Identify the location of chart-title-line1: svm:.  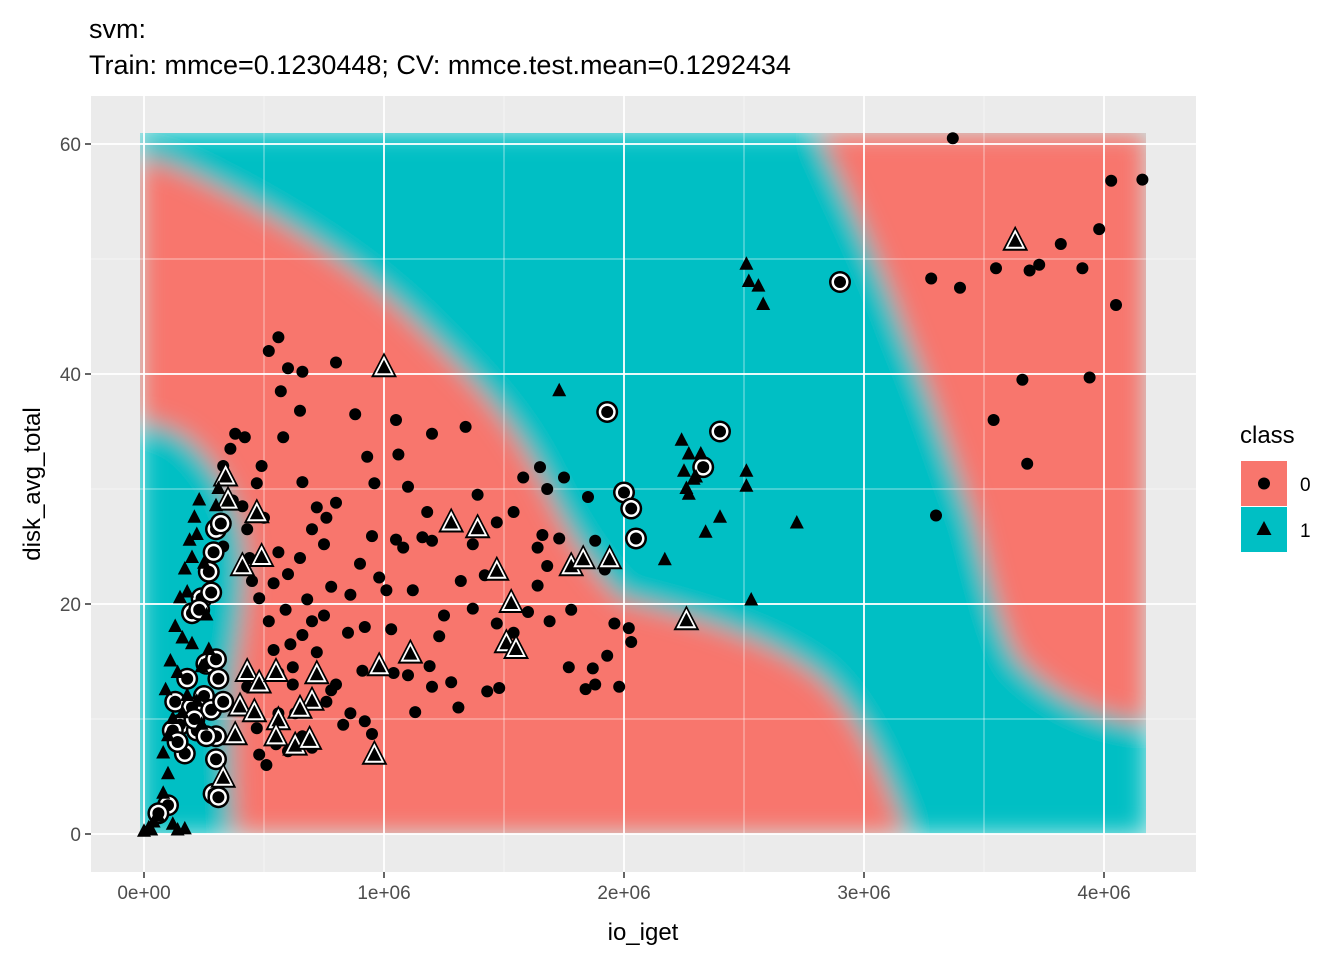
(117, 29).